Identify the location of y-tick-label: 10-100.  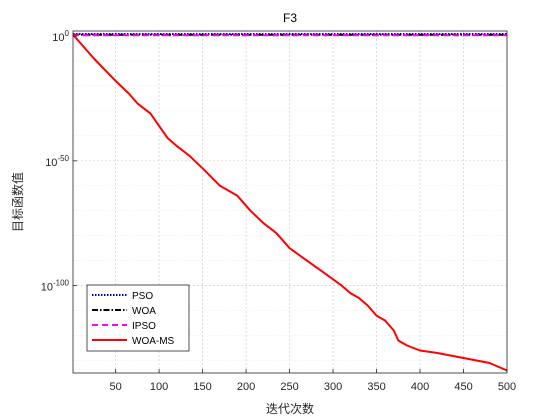
(55, 286).